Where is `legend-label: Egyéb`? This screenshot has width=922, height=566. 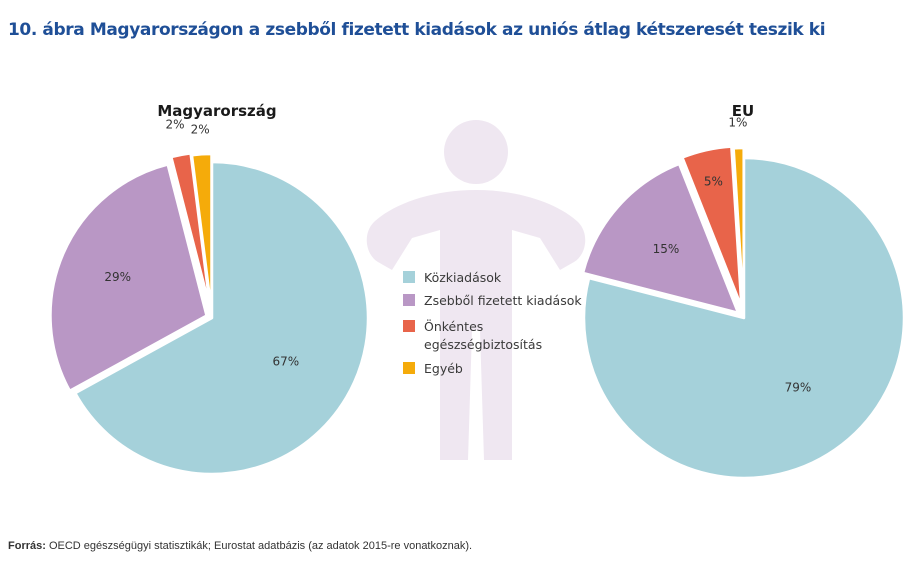 legend-label: Egyéb is located at coordinates (443, 368).